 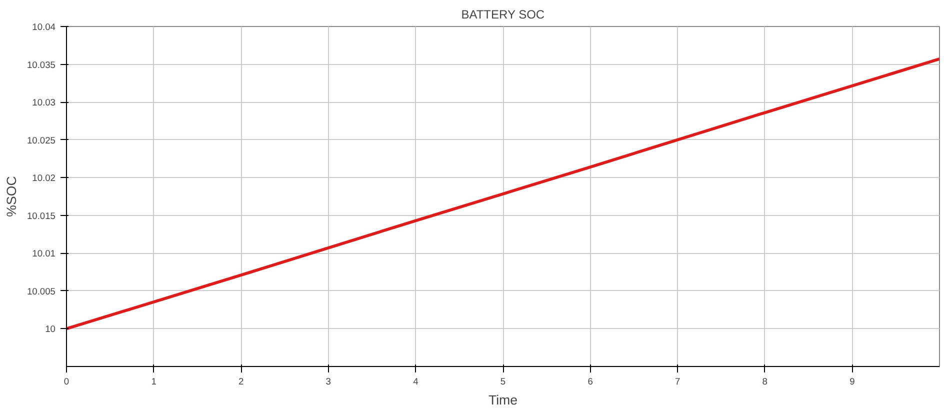 What do you see at coordinates (153, 381) in the screenshot?
I see `x-tick-label: 1` at bounding box center [153, 381].